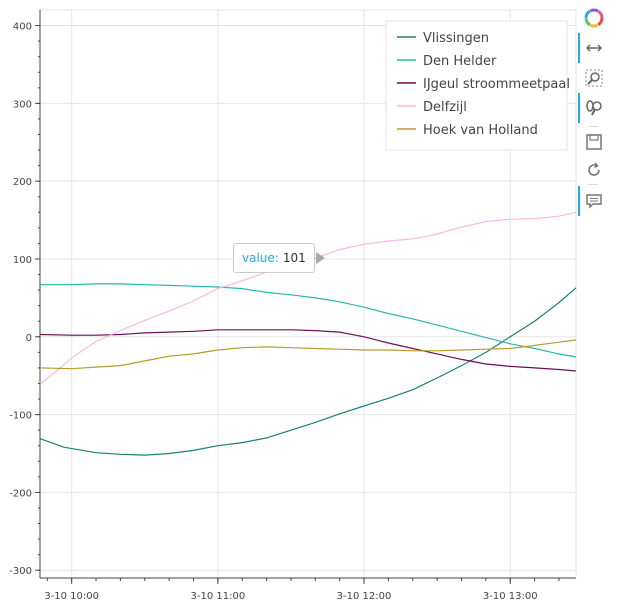  I want to click on legend-label: Hoek van Holland, so click(480, 130).